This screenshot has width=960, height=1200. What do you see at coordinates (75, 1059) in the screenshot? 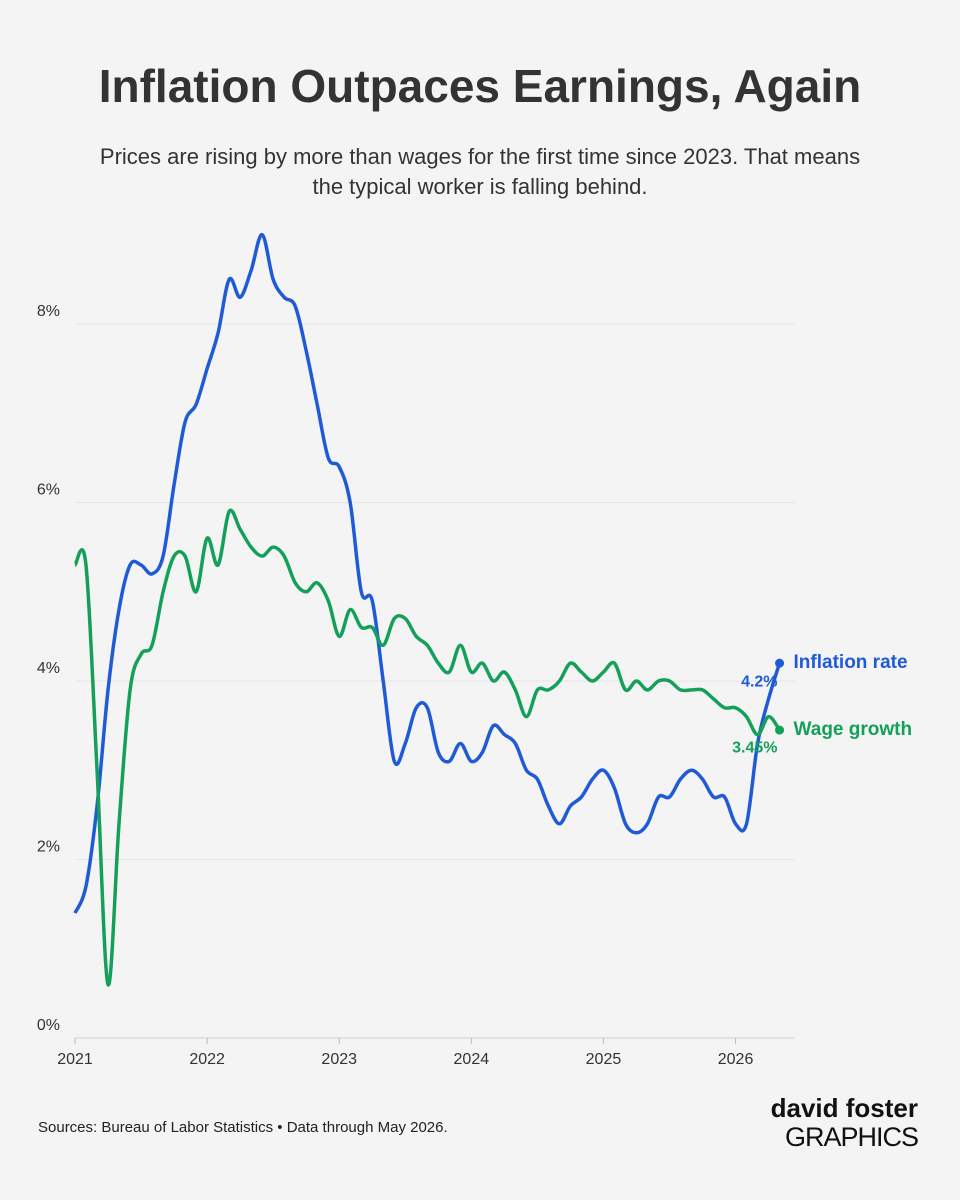
I see `x-tick-label: 2021` at bounding box center [75, 1059].